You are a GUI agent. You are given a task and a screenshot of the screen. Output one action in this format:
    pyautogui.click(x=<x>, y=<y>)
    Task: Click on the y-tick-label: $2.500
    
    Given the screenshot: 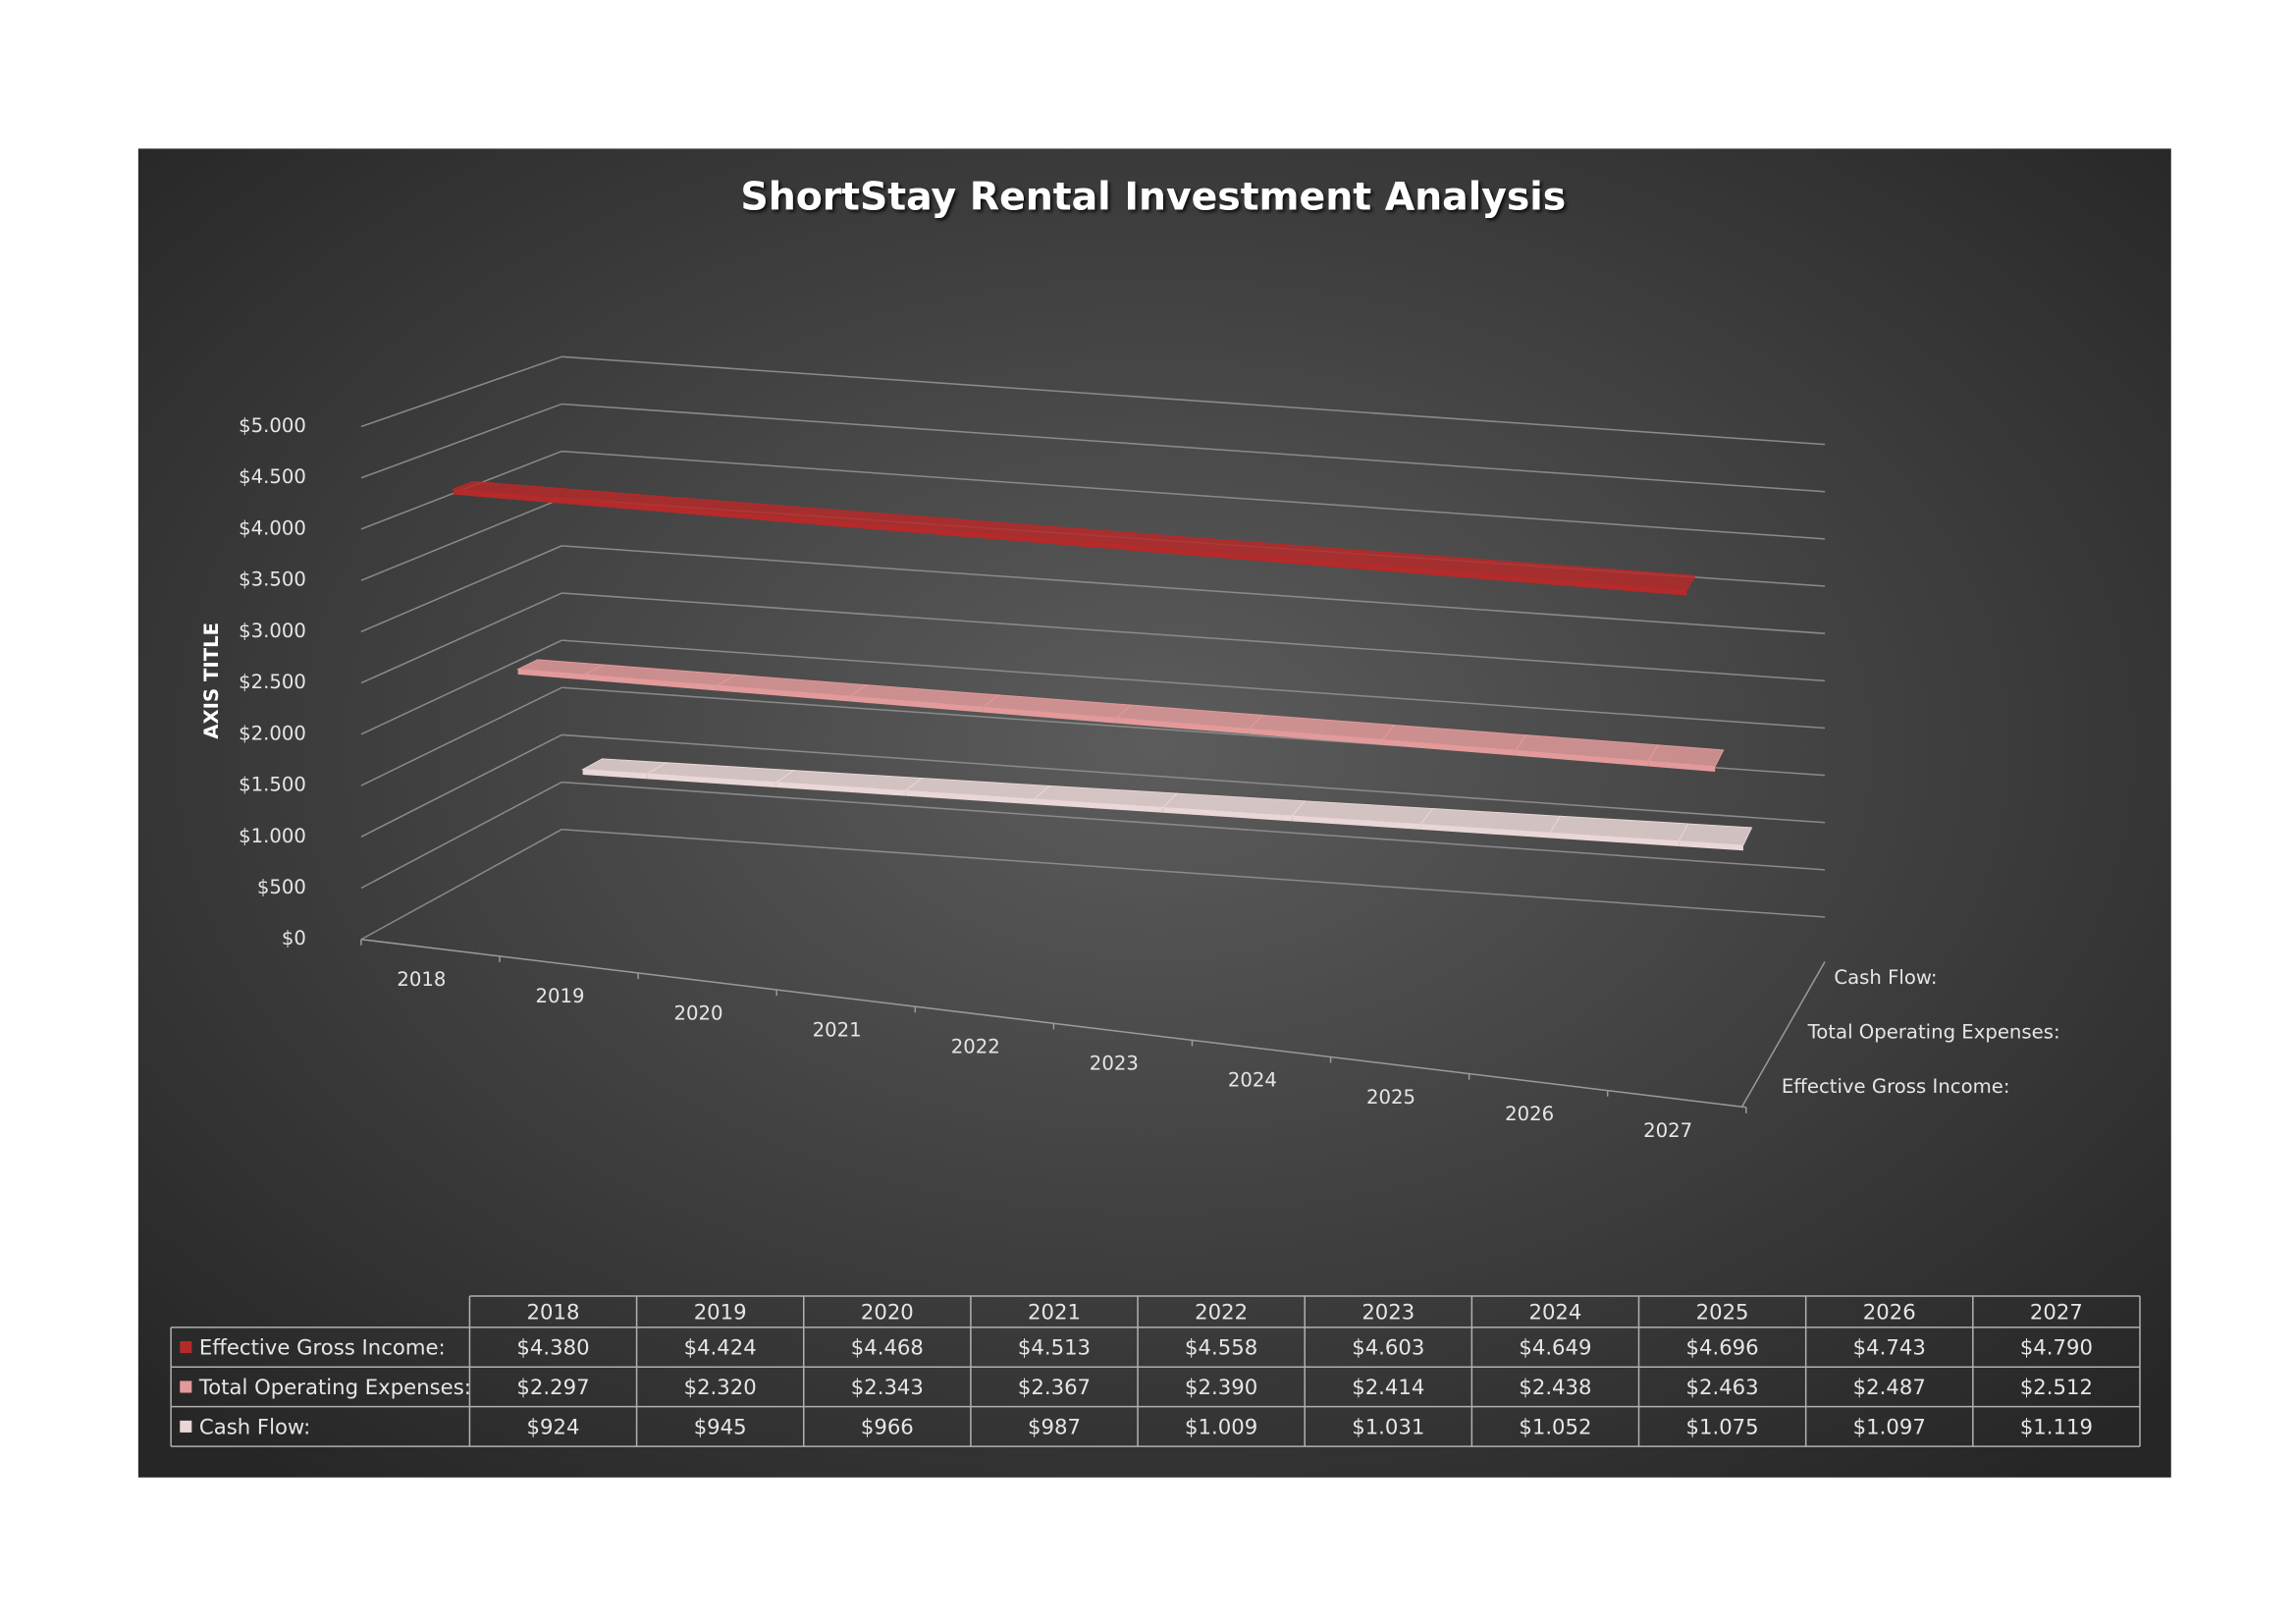 What is the action you would take?
    pyautogui.click(x=272, y=682)
    